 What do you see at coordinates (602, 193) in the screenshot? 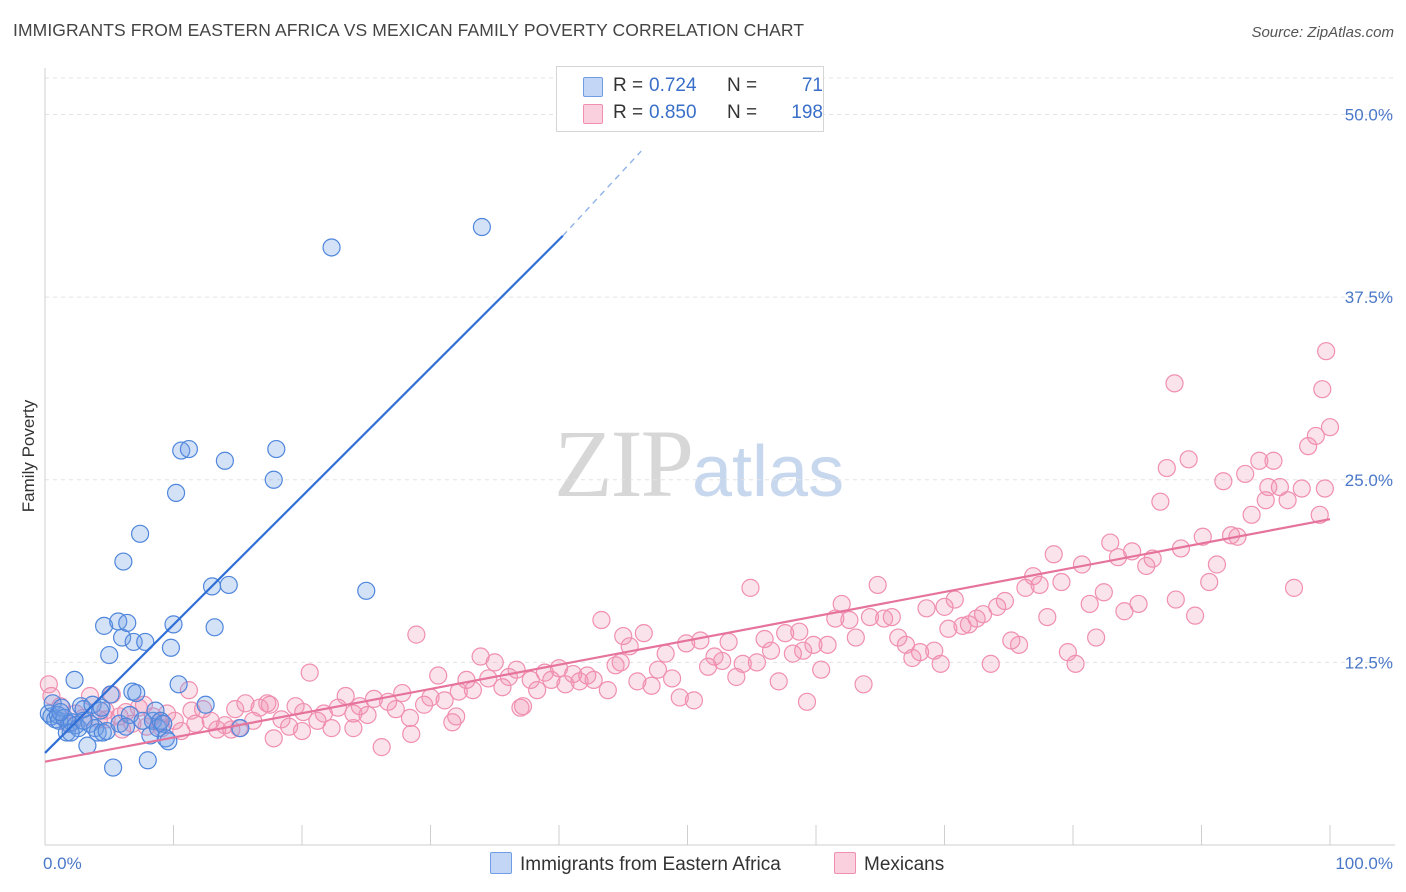
I see `trend-line-eastern-africa-extension` at bounding box center [602, 193].